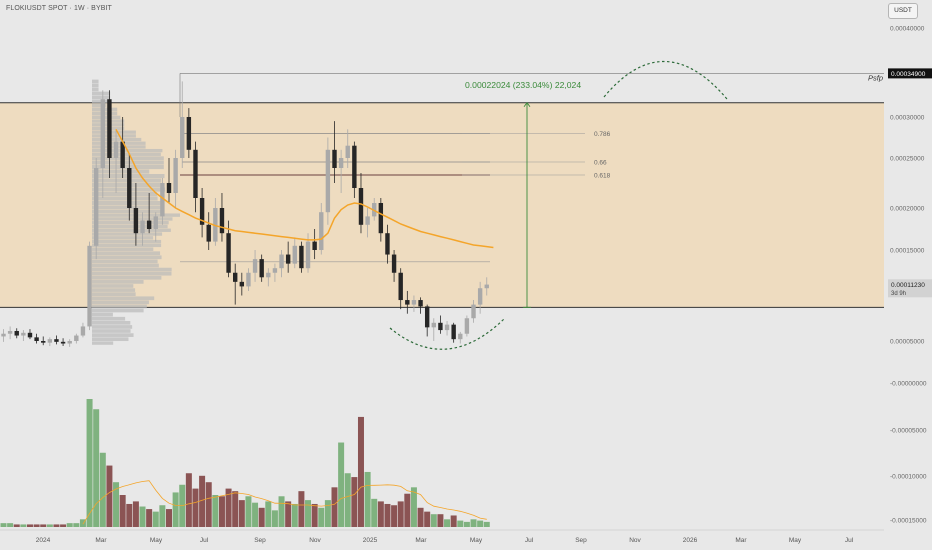 Image resolution: width=932 pixels, height=550 pixels. Describe the element at coordinates (395, 197) in the screenshot. I see `fib-levels: 0.786 0.66 0.618` at that location.